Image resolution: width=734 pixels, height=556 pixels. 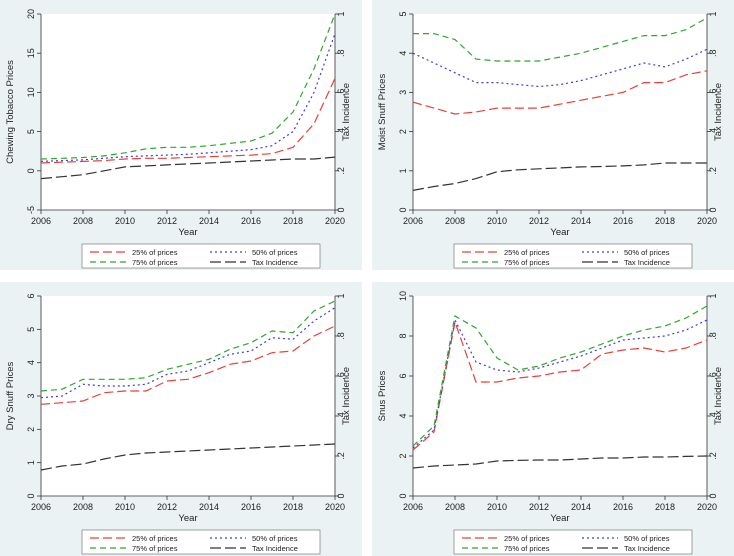 What do you see at coordinates (201, 542) in the screenshot?
I see `dry-snuff-legend` at bounding box center [201, 542].